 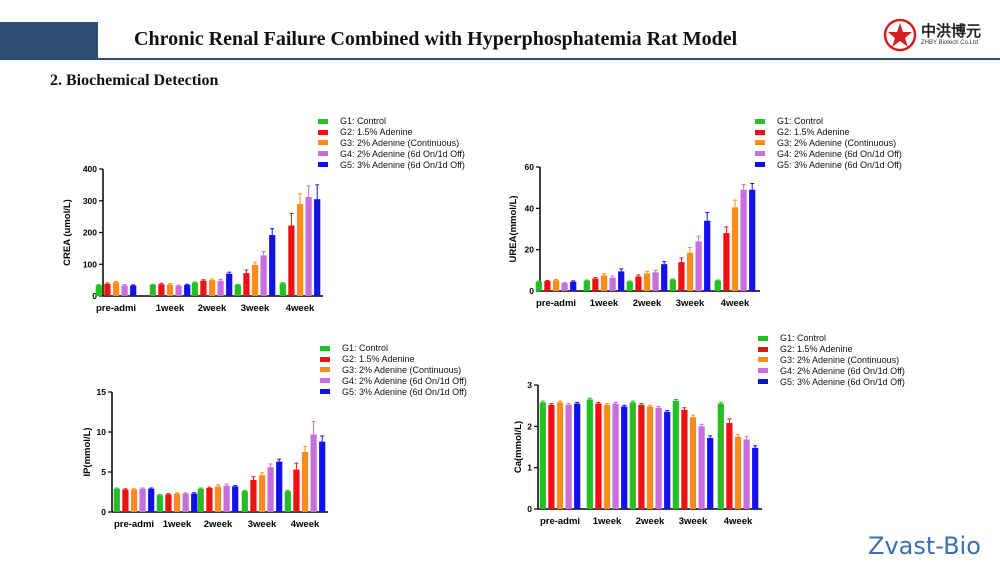 What do you see at coordinates (116, 308) in the screenshot?
I see `x-tick-label: pre-admi` at bounding box center [116, 308].